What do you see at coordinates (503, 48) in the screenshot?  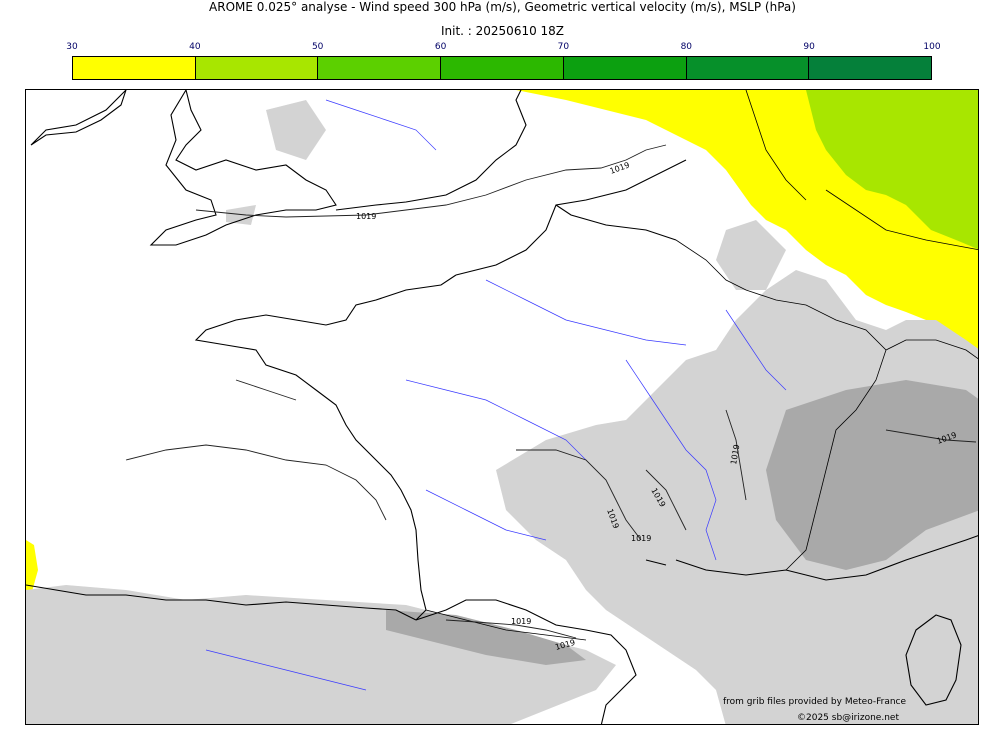 I see `colorbar-ticks: 30 40 50 60 70 80 90 100` at bounding box center [503, 48].